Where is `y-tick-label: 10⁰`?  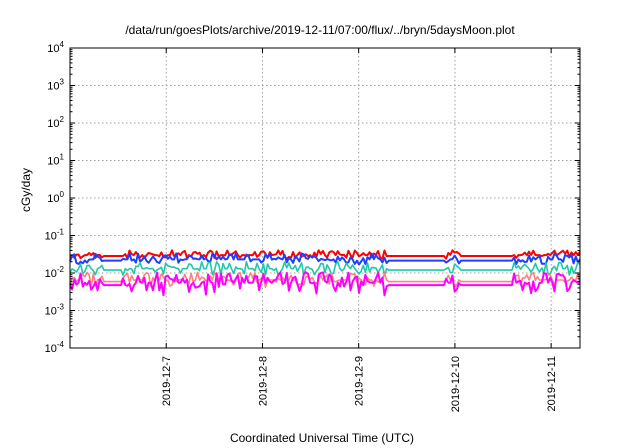
y-tick-label: 10⁰ is located at coordinates (55, 197).